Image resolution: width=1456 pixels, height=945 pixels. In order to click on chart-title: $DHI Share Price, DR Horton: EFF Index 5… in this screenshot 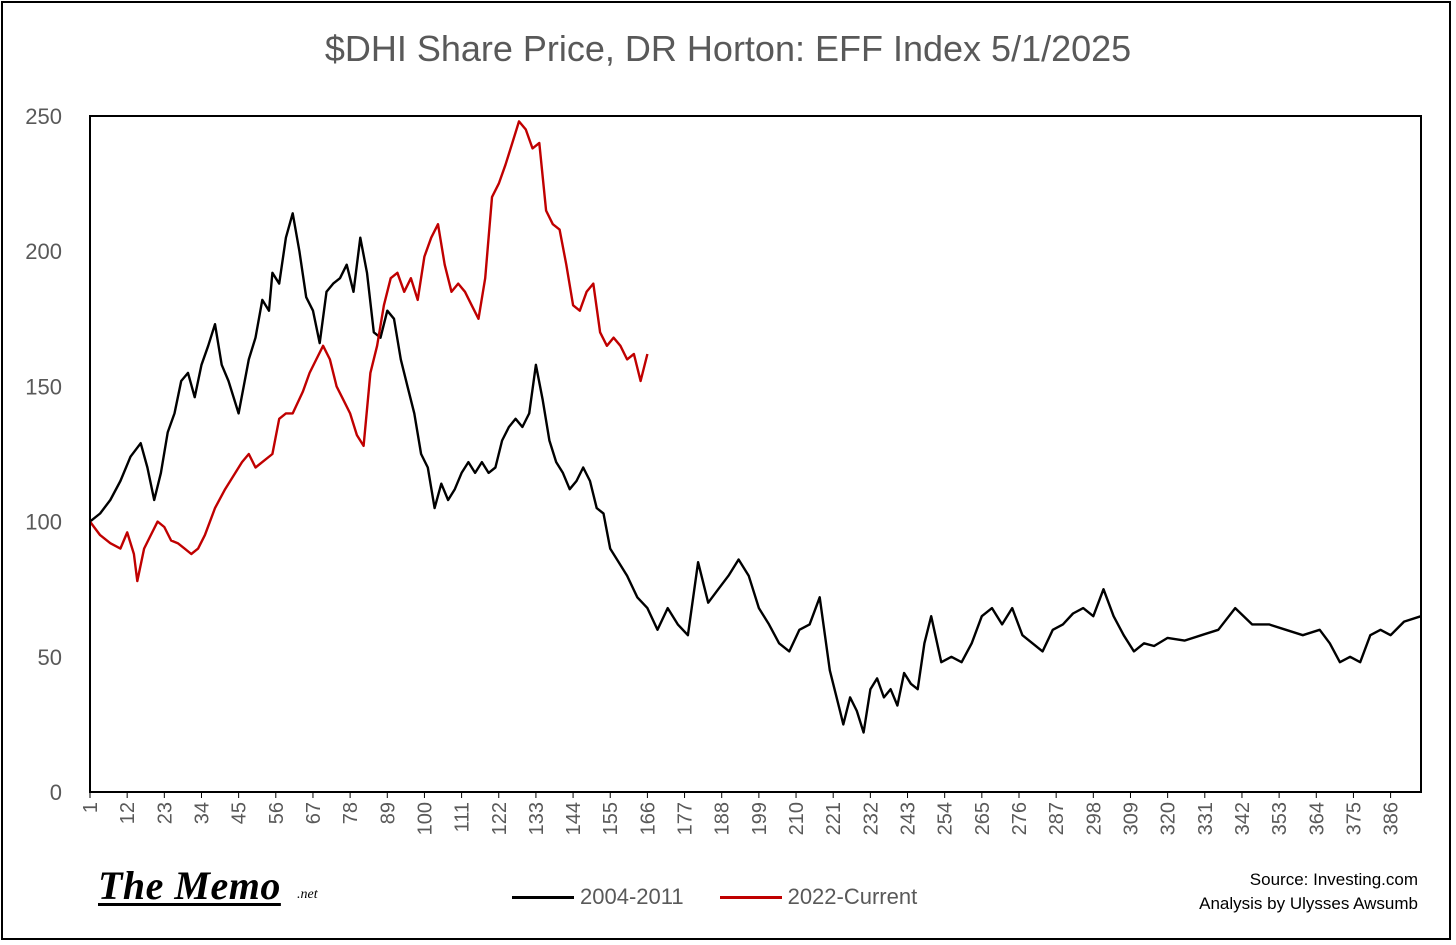, I will do `click(728, 48)`.